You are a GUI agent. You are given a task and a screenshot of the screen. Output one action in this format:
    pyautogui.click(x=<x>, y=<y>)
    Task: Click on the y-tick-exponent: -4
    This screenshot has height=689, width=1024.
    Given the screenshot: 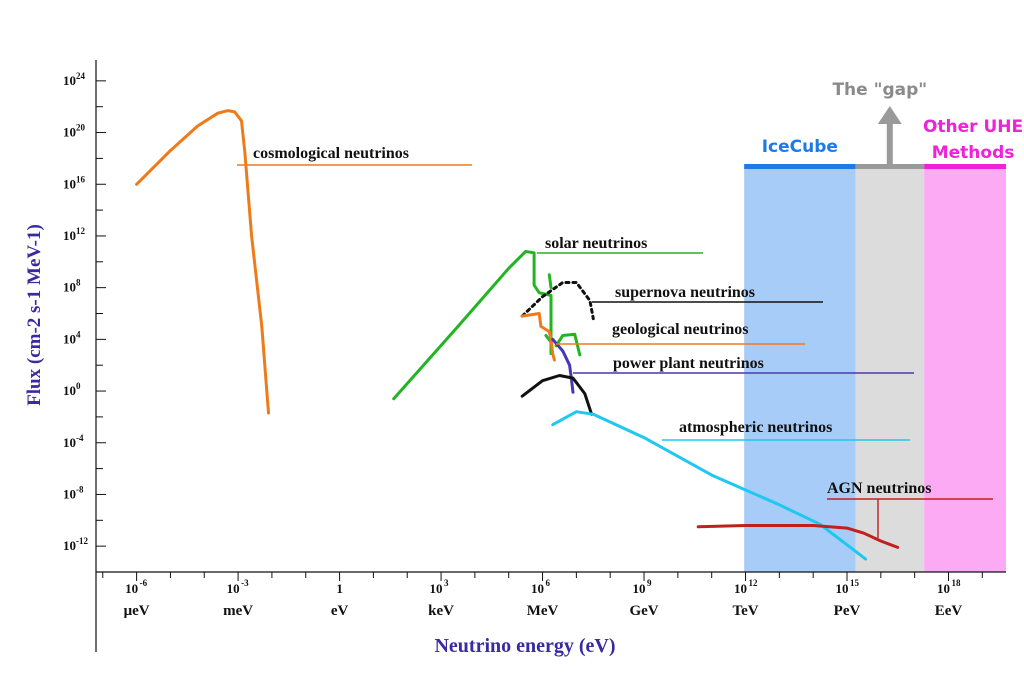 What is the action you would take?
    pyautogui.click(x=80, y=438)
    